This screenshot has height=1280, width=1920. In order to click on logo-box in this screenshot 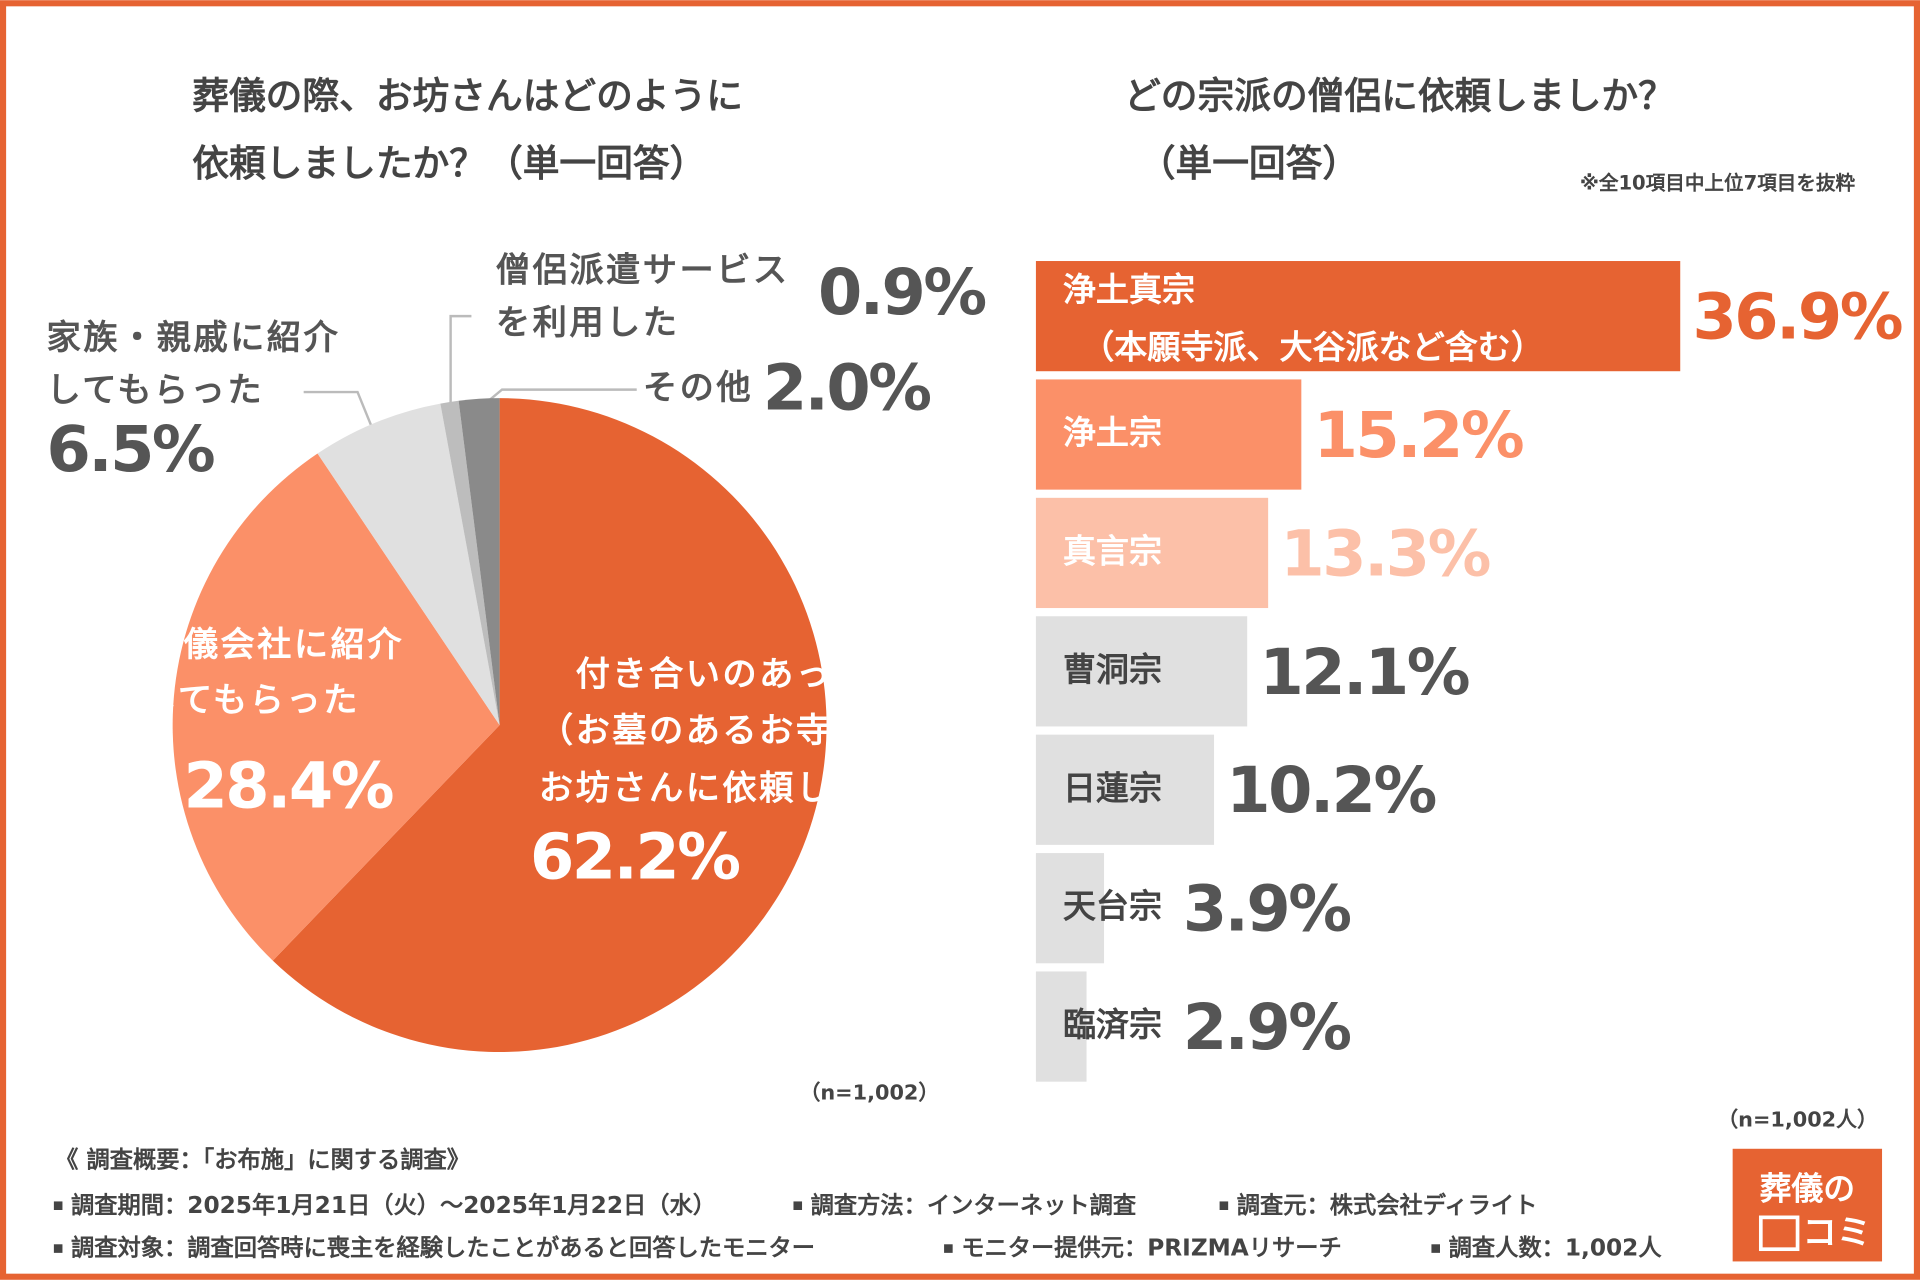, I will do `click(1807, 1205)`.